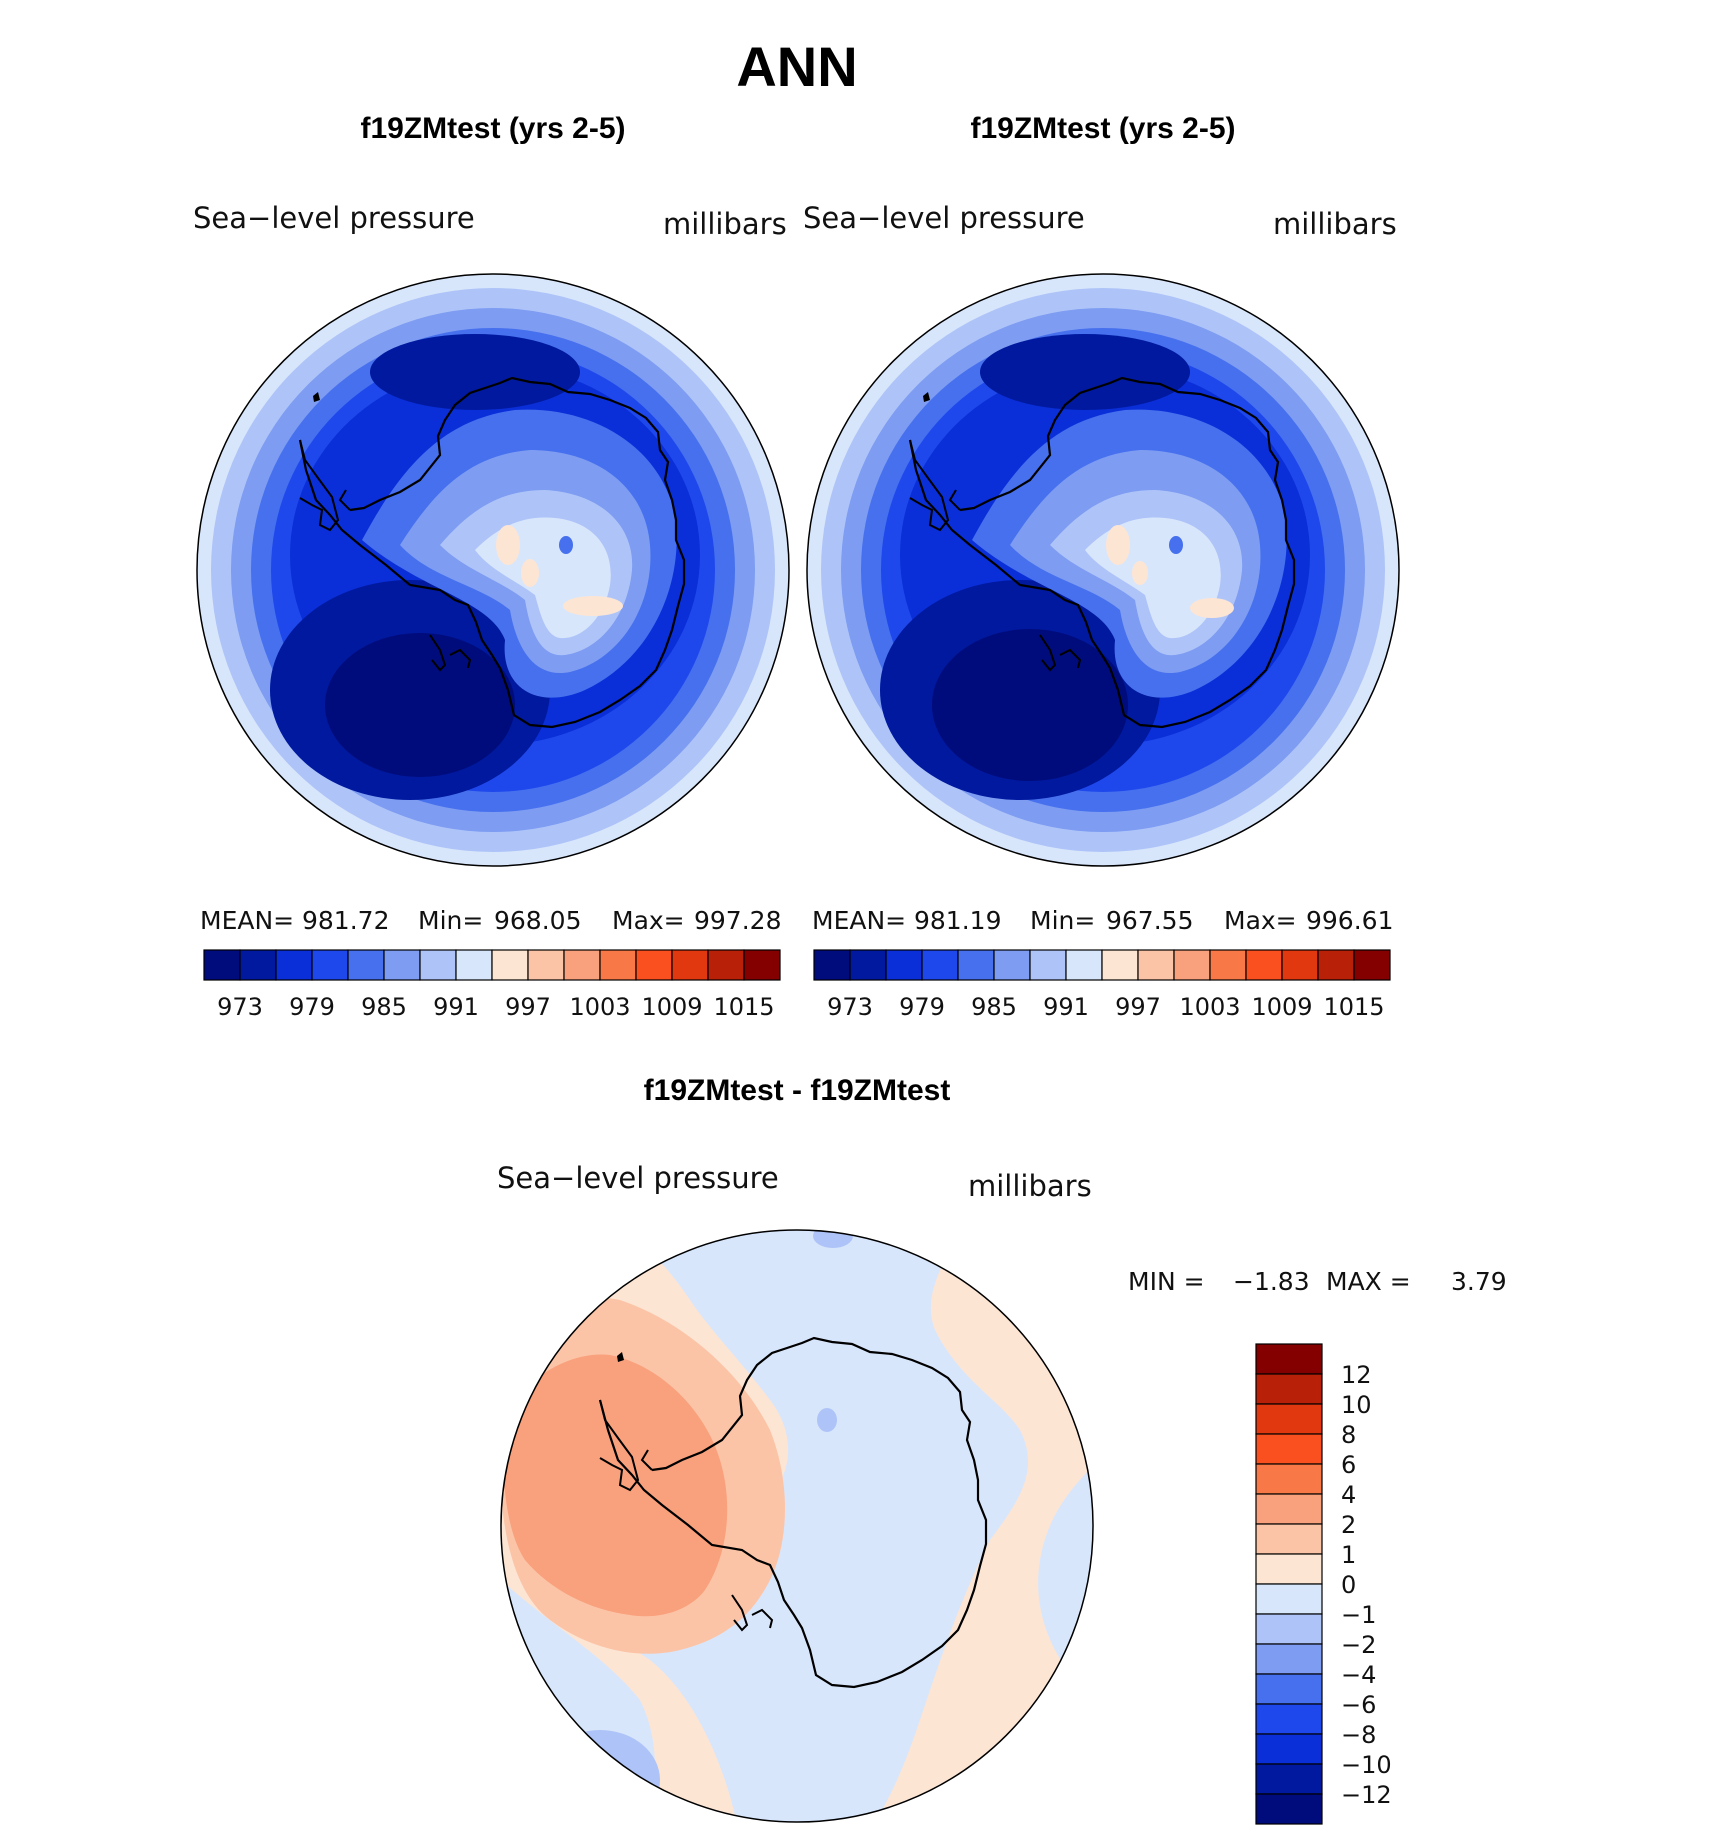 The image size is (1710, 1839). Describe the element at coordinates (671, 1007) in the screenshot. I see `colorbar-tick-label: 1009` at that location.